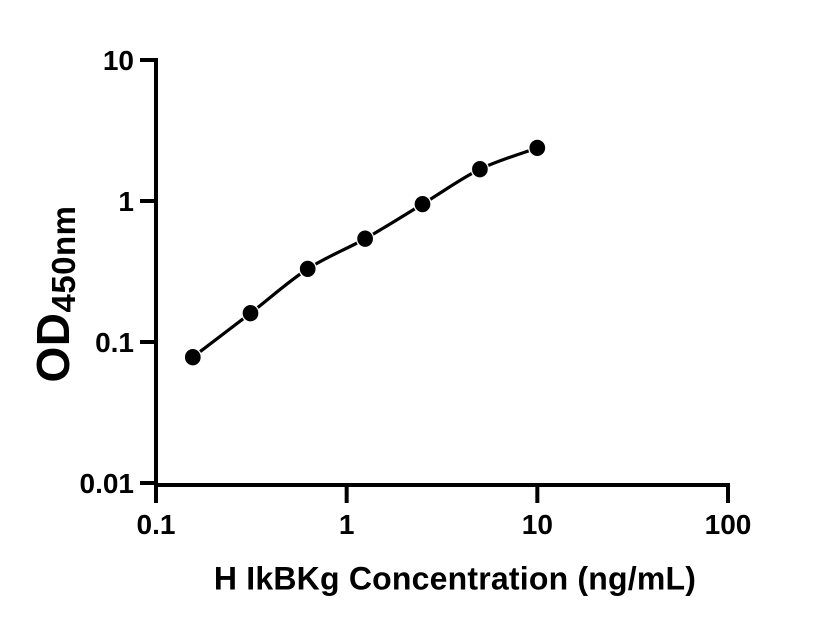 This screenshot has width=816, height=640. What do you see at coordinates (347, 524) in the screenshot?
I see `x-tick-label: 1` at bounding box center [347, 524].